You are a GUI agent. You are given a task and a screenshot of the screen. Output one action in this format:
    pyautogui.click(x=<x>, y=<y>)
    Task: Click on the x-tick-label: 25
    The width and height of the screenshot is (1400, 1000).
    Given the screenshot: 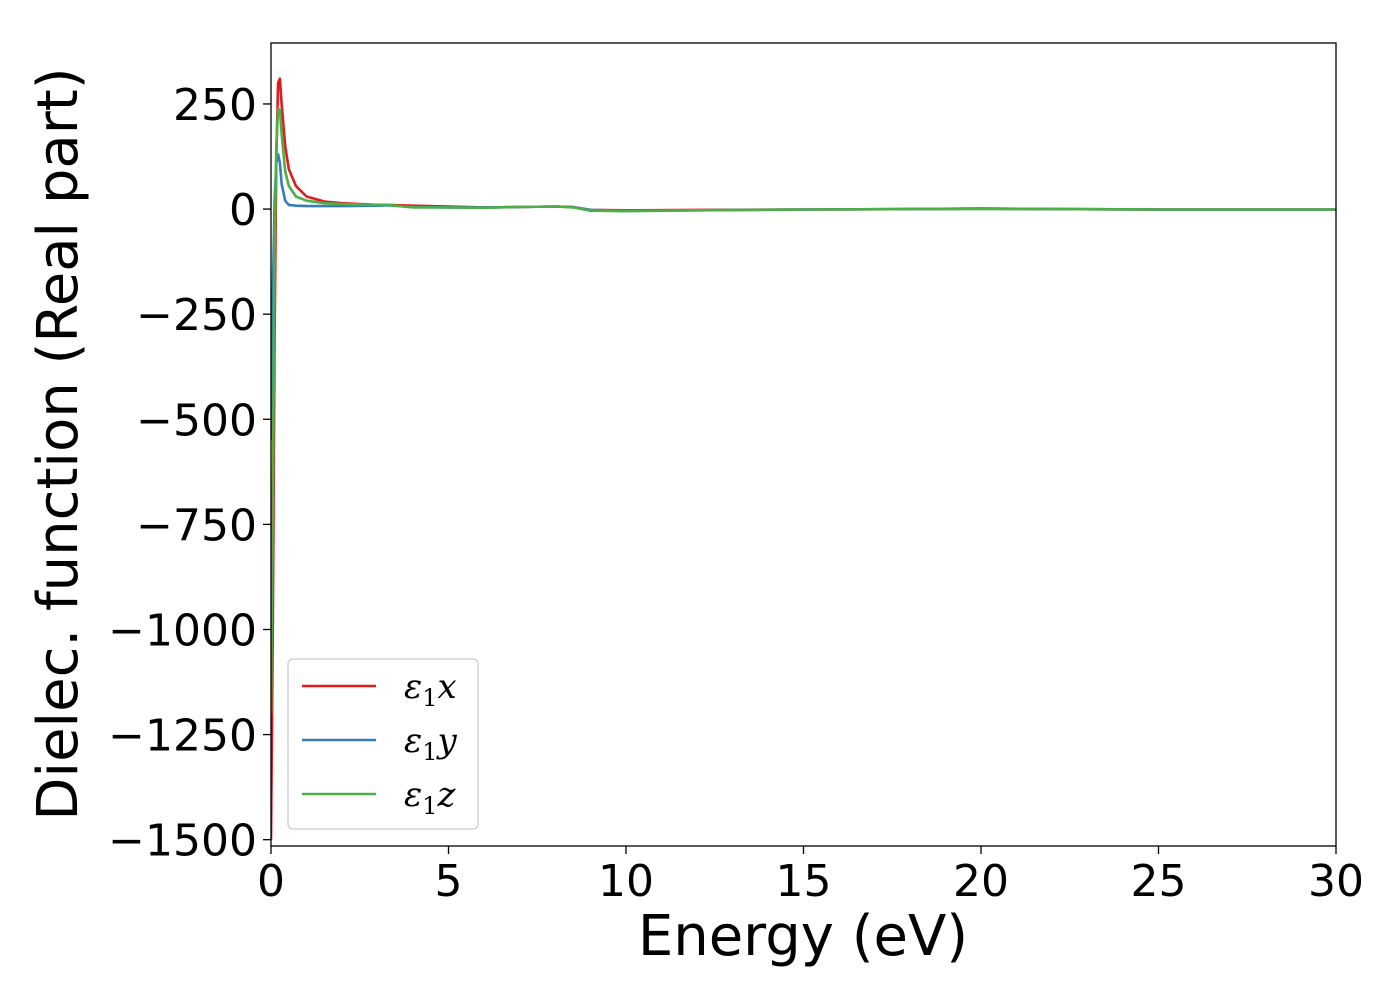 What is the action you would take?
    pyautogui.click(x=1159, y=881)
    